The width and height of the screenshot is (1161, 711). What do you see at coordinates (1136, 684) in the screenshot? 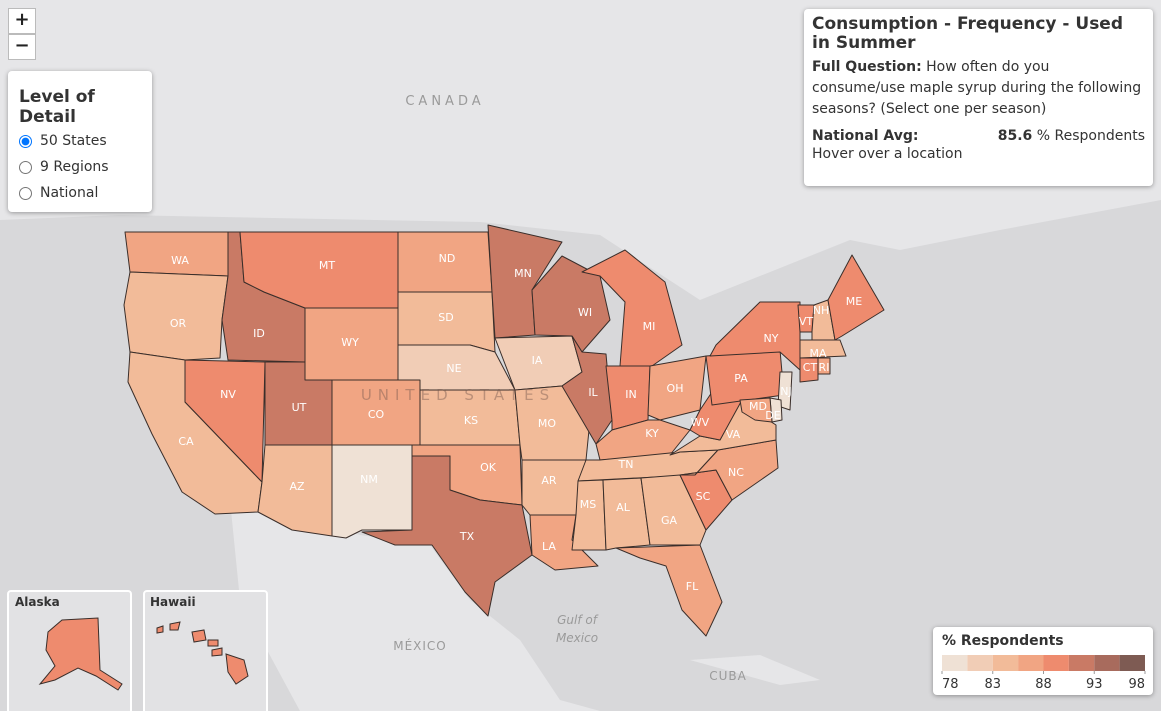
I see `legend-tick-label: 98` at bounding box center [1136, 684].